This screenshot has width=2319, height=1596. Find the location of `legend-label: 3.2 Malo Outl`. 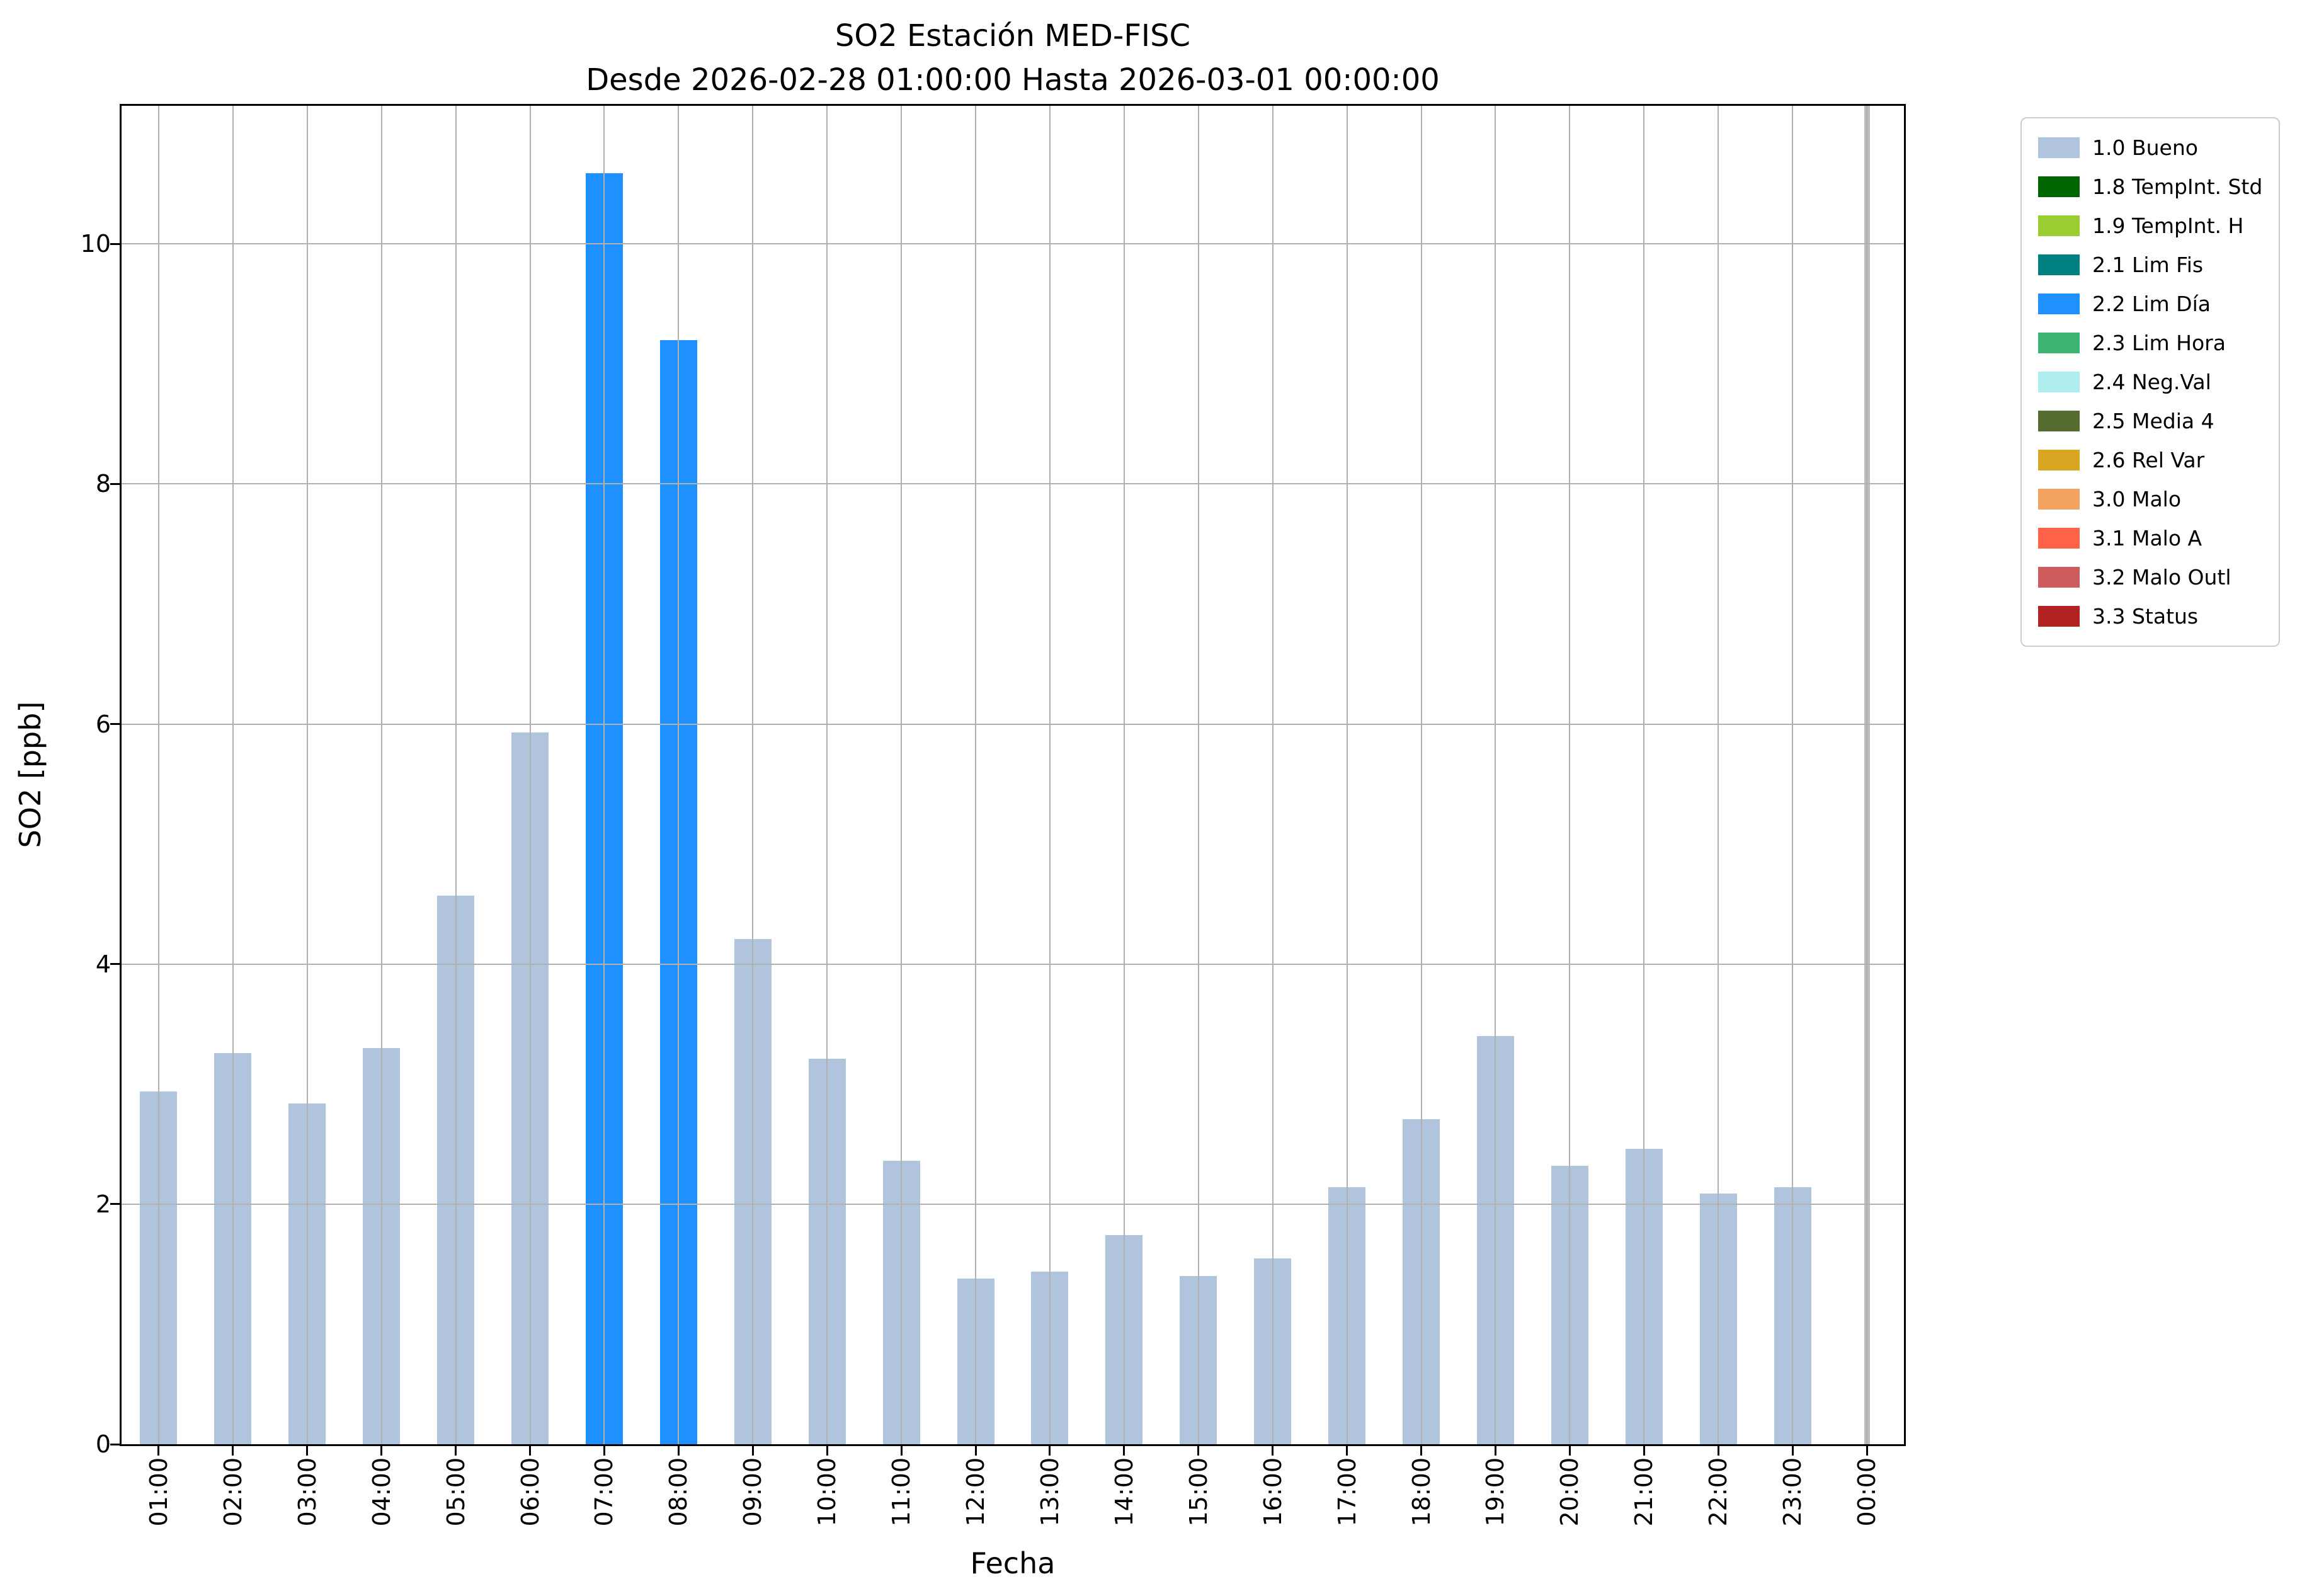

legend-label: 3.2 Malo Outl is located at coordinates (2161, 577).